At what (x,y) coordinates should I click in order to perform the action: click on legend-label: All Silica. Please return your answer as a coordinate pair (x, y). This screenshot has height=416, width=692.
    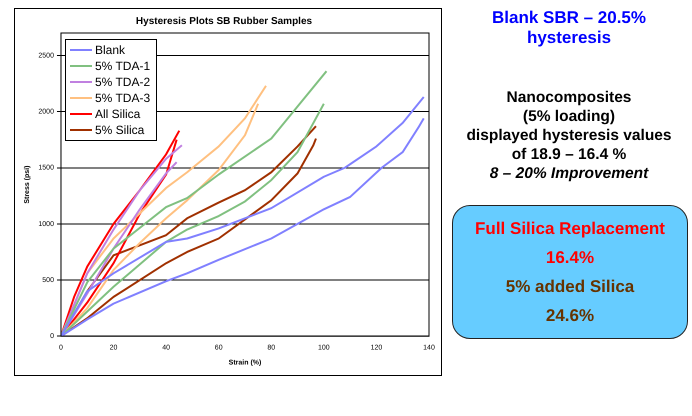
    Looking at the image, I should click on (117, 114).